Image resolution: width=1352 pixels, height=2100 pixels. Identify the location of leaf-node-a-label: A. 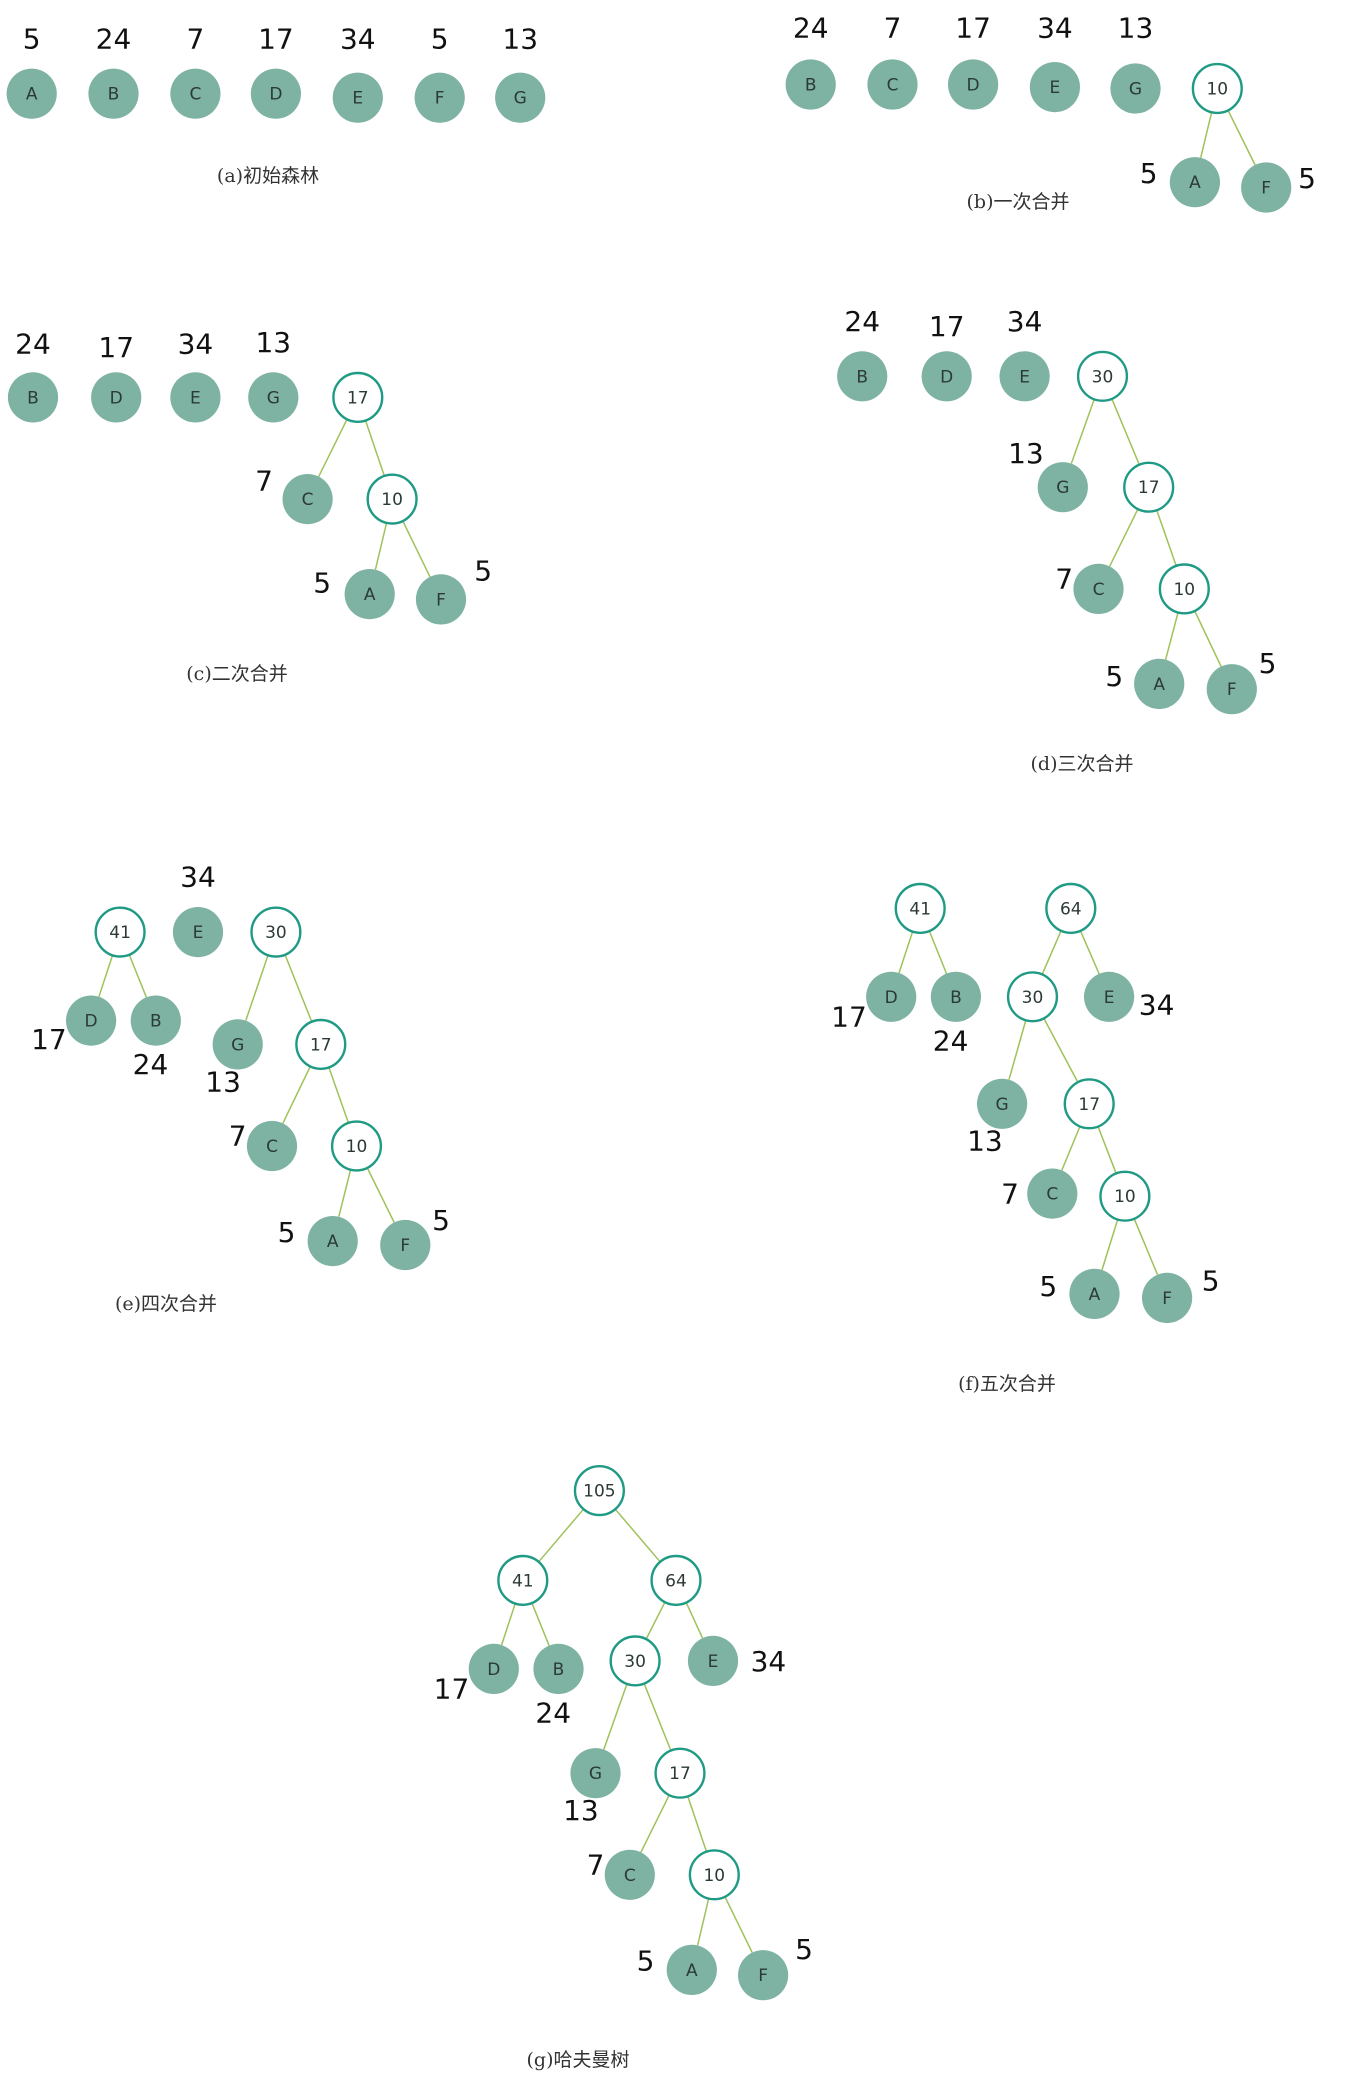
(692, 1971).